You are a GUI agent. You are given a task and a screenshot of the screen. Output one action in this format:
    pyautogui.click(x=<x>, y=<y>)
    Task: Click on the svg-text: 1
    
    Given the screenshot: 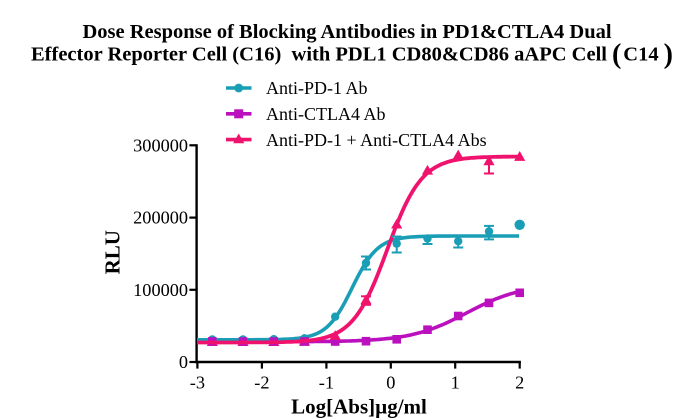 What is the action you would take?
    pyautogui.click(x=455, y=383)
    